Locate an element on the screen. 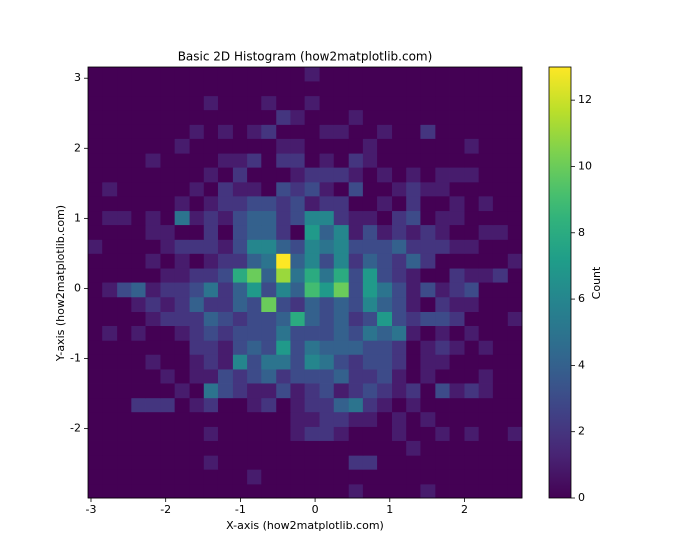  chart-title: Basic 2D Histogram (how2matplotlib.com) is located at coordinates (305, 57).